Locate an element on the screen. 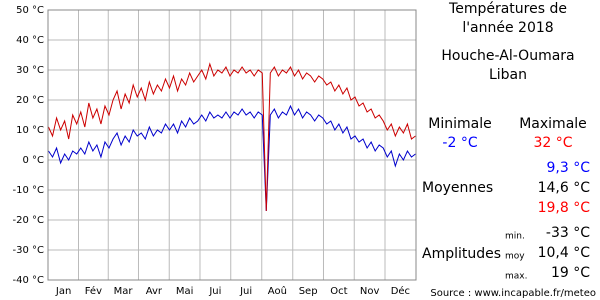 The image size is (600, 300). y-tick-label: 50 °C is located at coordinates (30, 10).